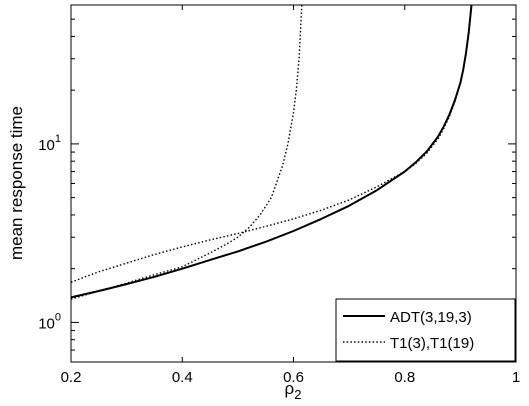 This screenshot has height=406, width=529. I want to click on y-tick-exponent: 1, so click(58, 139).